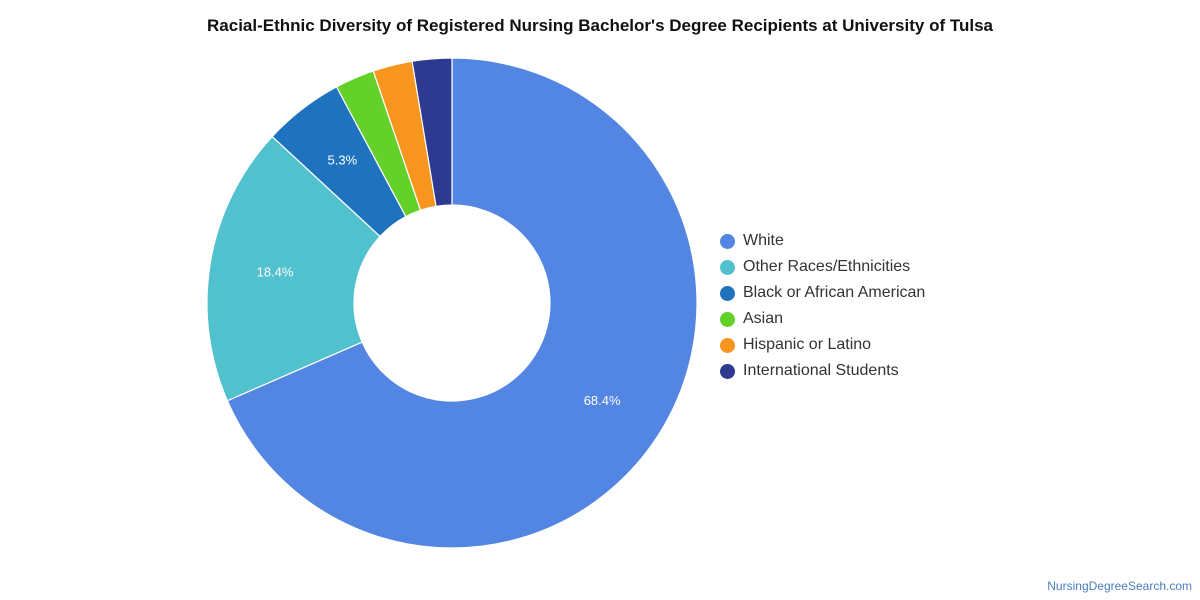 This screenshot has height=600, width=1200. Describe the element at coordinates (834, 292) in the screenshot. I see `legend-label: Black or African American` at that location.